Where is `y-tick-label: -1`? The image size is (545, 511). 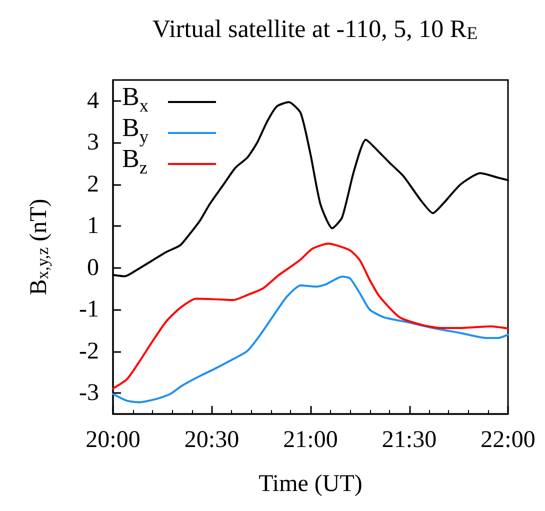
y-tick-label: -1 is located at coordinates (89, 309).